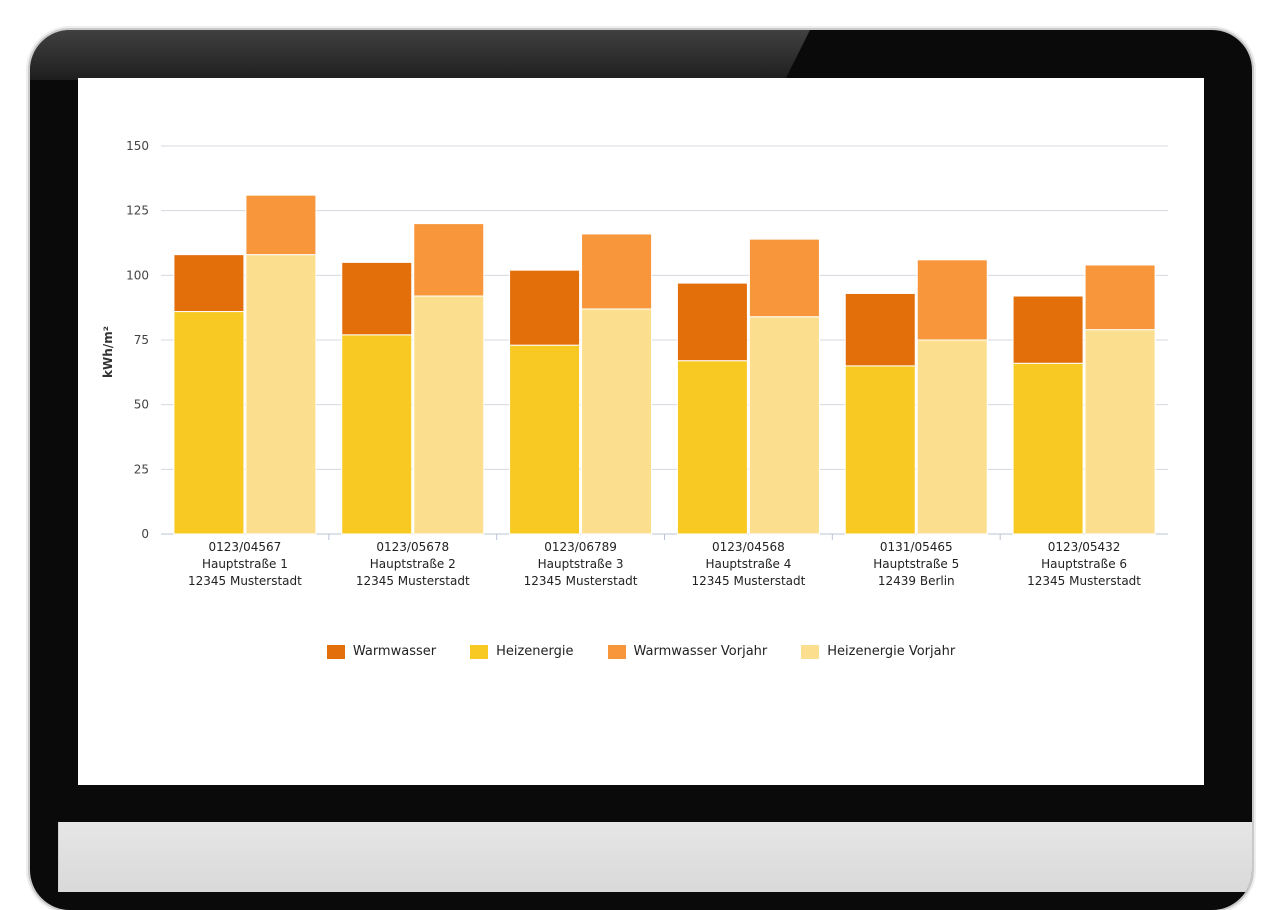 The height and width of the screenshot is (910, 1280). Describe the element at coordinates (1084, 547) in the screenshot. I see `x-tick-label: 0123/05432` at that location.